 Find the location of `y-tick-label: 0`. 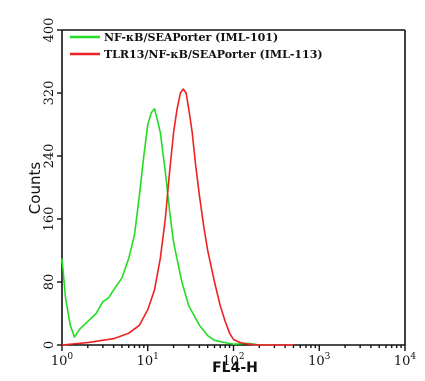

y-tick-label: 0 is located at coordinates (49, 345).